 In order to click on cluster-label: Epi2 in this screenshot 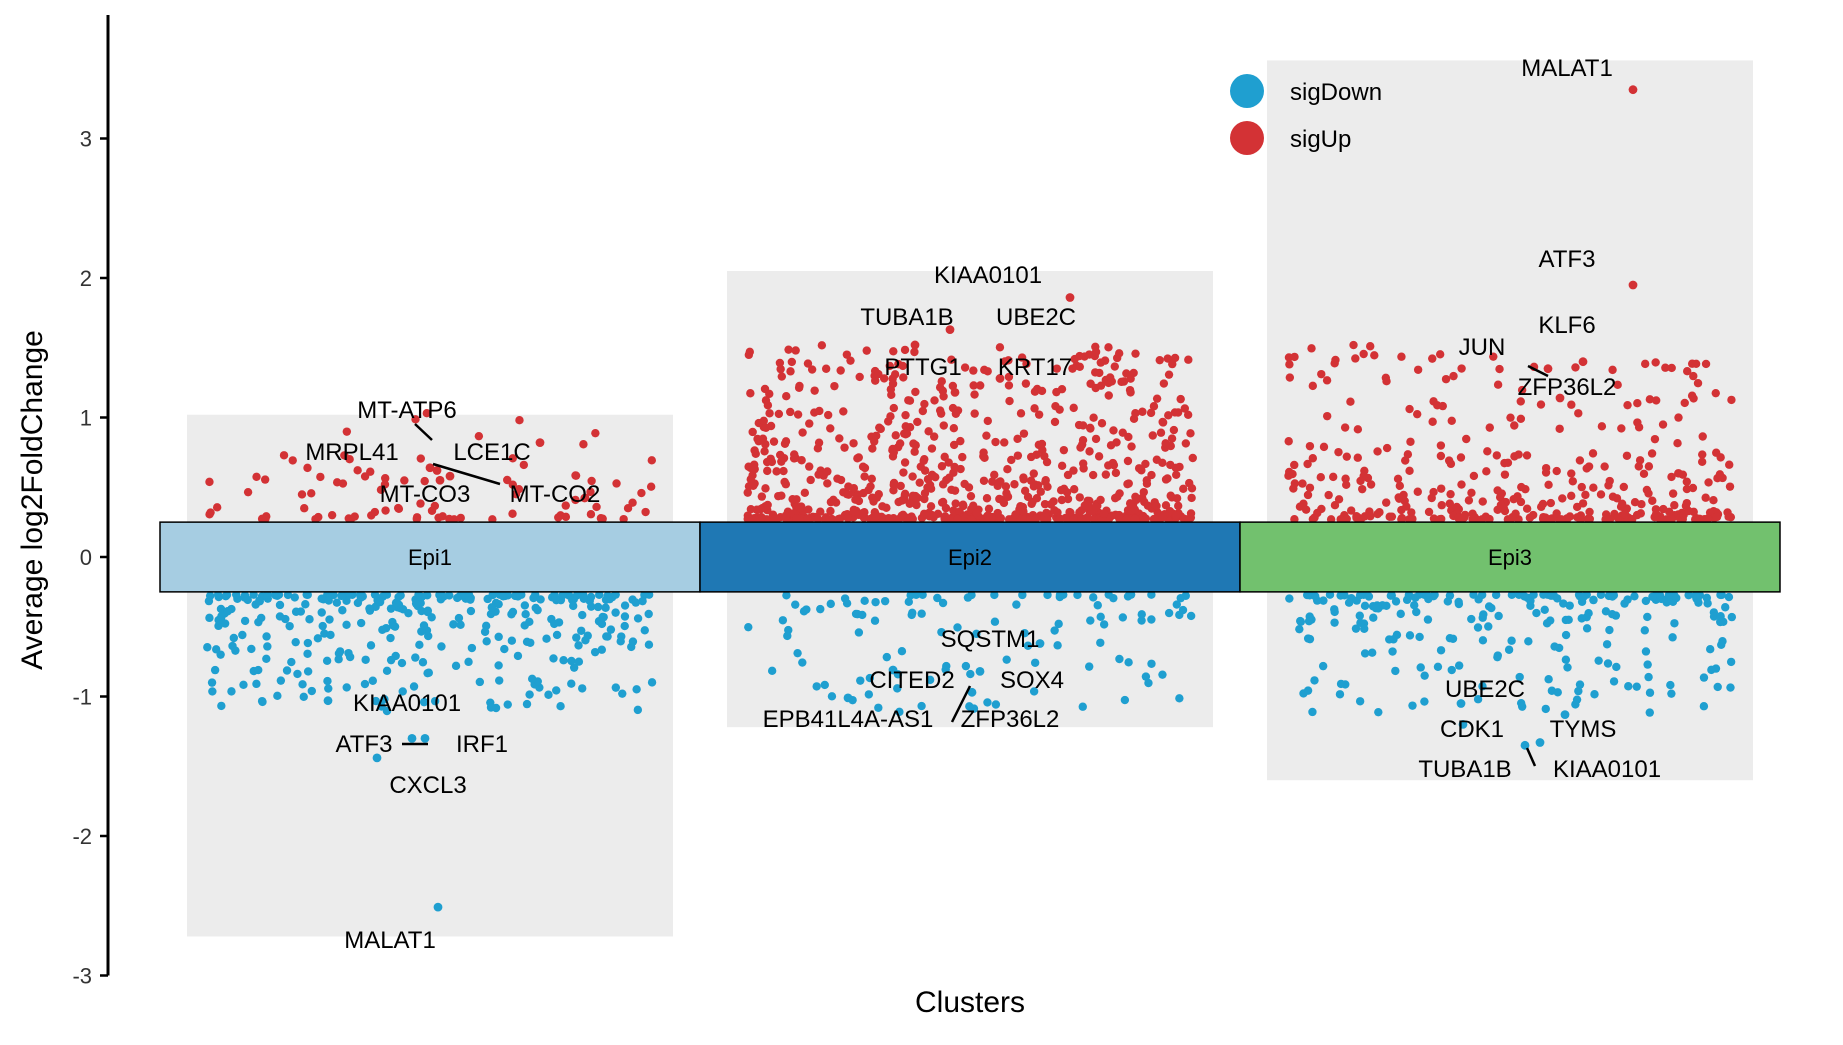, I will do `click(970, 557)`.